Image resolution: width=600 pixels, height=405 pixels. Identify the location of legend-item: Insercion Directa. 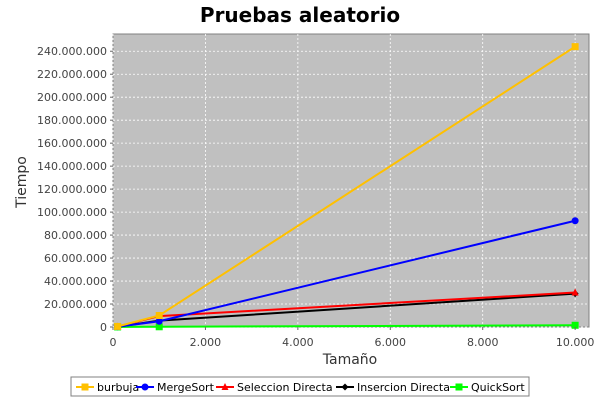
(393, 387).